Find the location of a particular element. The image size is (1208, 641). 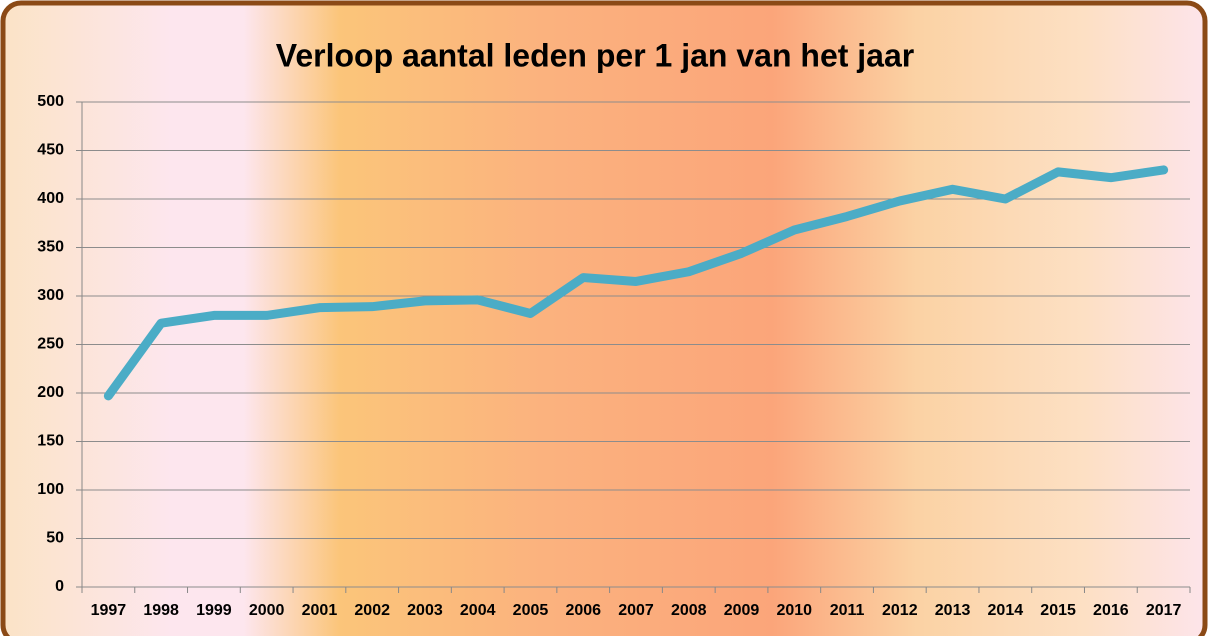

x-tick-label: 2003 is located at coordinates (425, 610).